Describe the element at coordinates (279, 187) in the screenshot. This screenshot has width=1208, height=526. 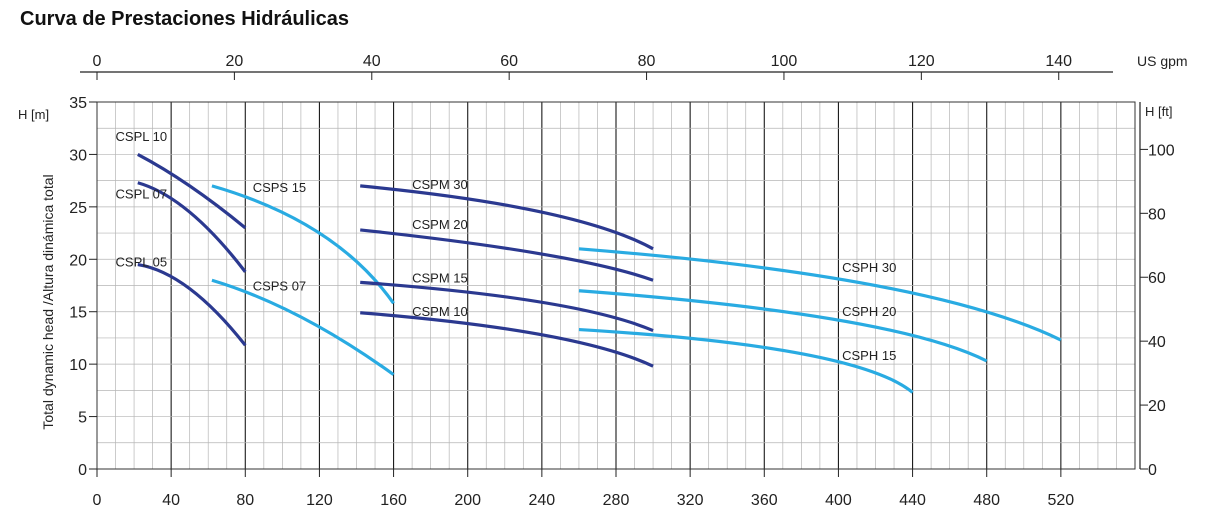
I see `series-label-csps-15: CSPS 15` at that location.